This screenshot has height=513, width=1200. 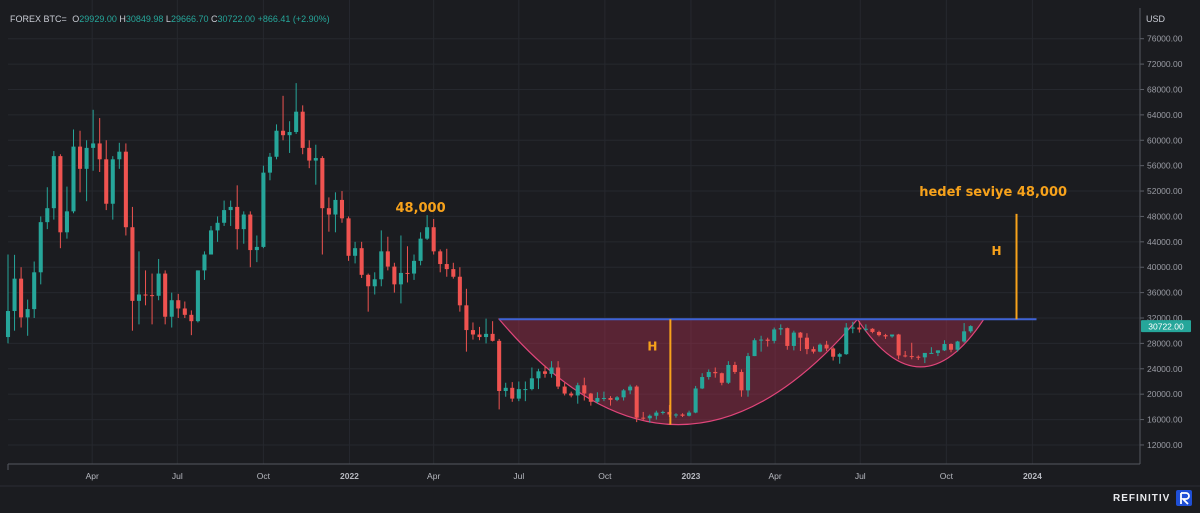 I want to click on close-label: C, so click(x=214, y=19).